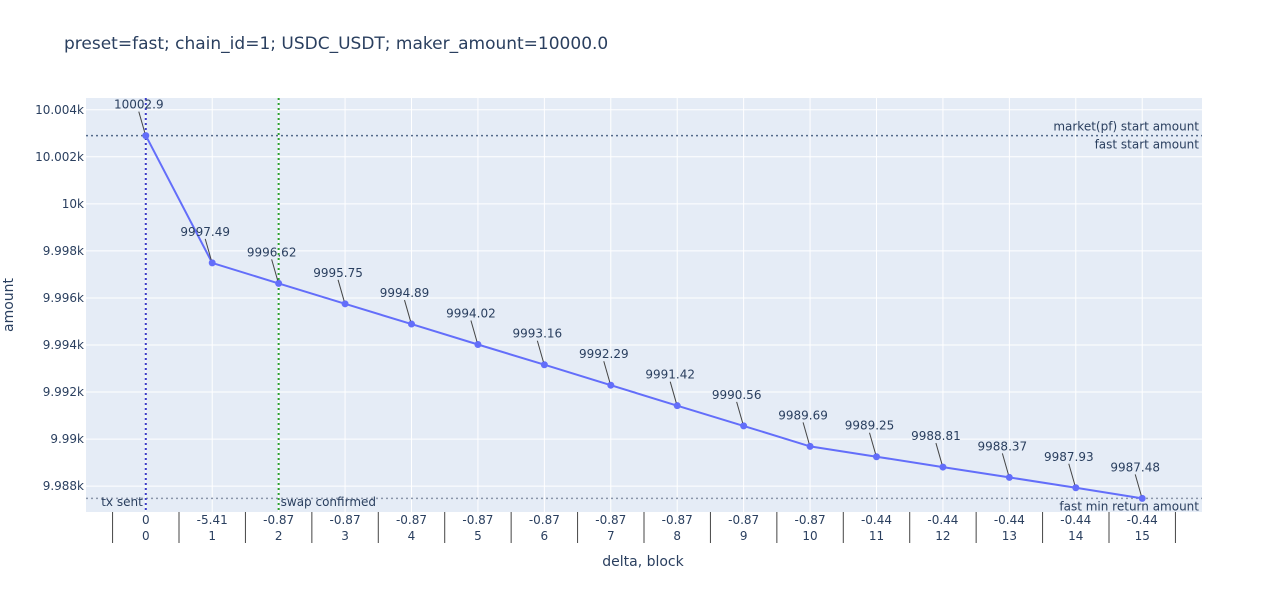  Describe the element at coordinates (146, 536) in the screenshot. I see `x-tick-label-block: 0` at that location.